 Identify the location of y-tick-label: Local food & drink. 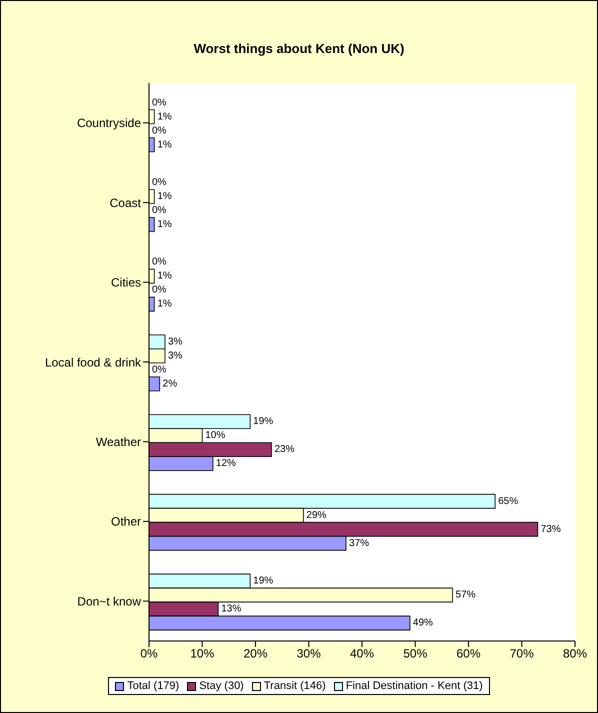
(93, 362).